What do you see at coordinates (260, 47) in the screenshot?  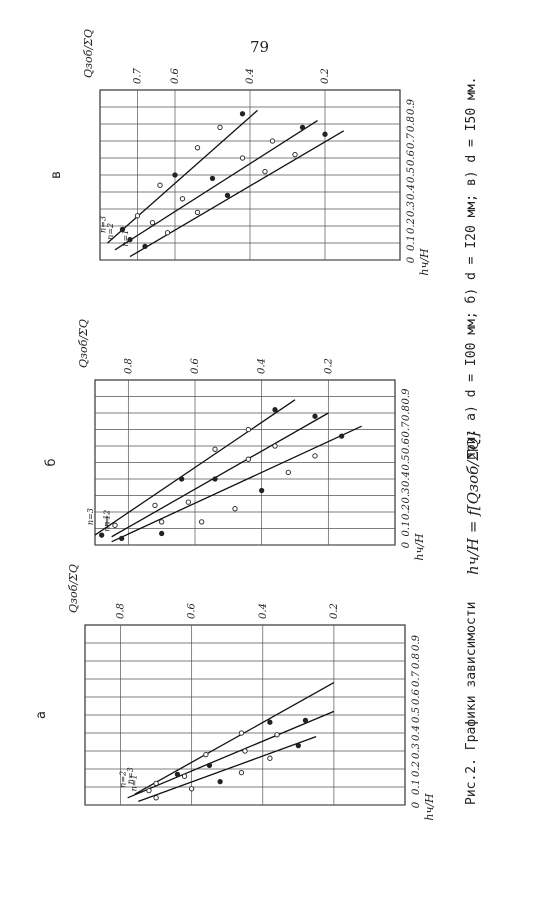 I see `page-number: 79` at bounding box center [260, 47].